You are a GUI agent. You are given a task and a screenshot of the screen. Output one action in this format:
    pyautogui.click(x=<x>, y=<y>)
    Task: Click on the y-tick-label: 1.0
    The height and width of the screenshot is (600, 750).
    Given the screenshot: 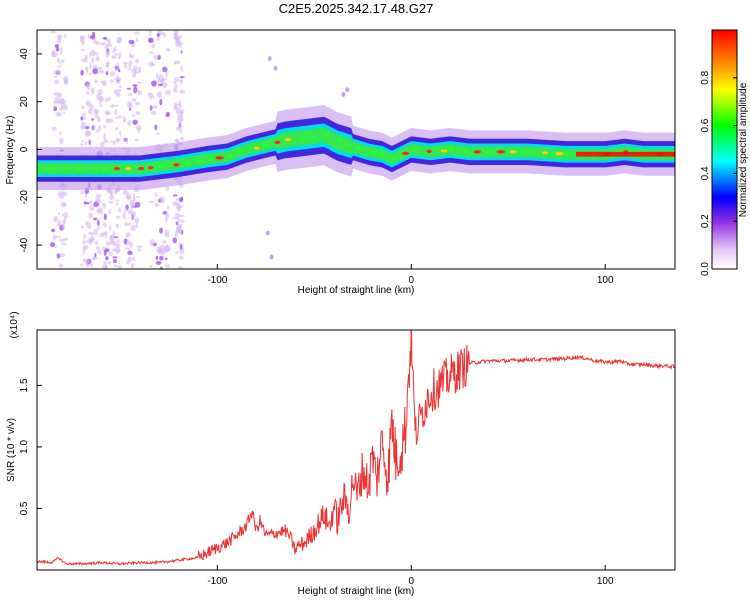 What is the action you would take?
    pyautogui.click(x=24, y=447)
    